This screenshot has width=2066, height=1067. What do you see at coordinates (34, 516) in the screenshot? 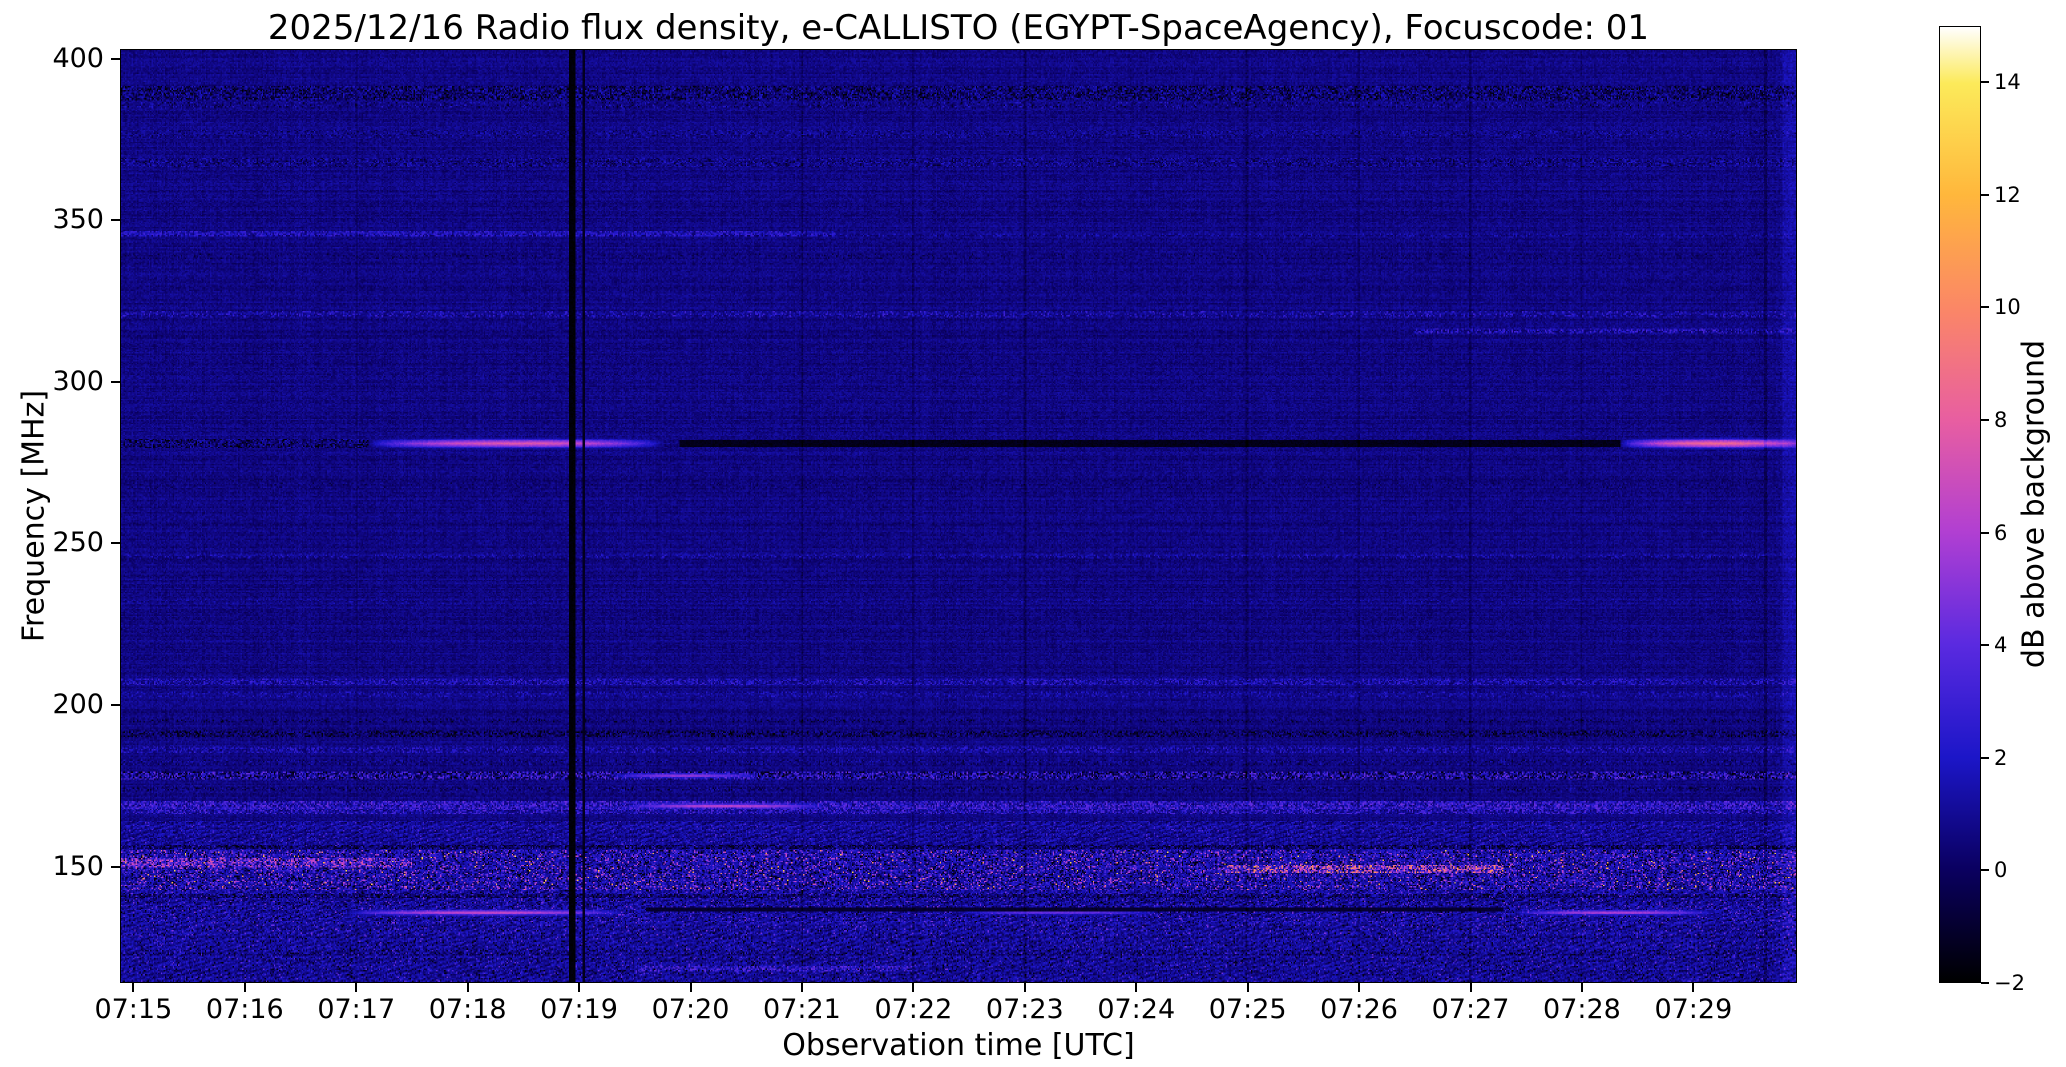
I see `y-axis-label: Frequency [MHz]` at bounding box center [34, 516].